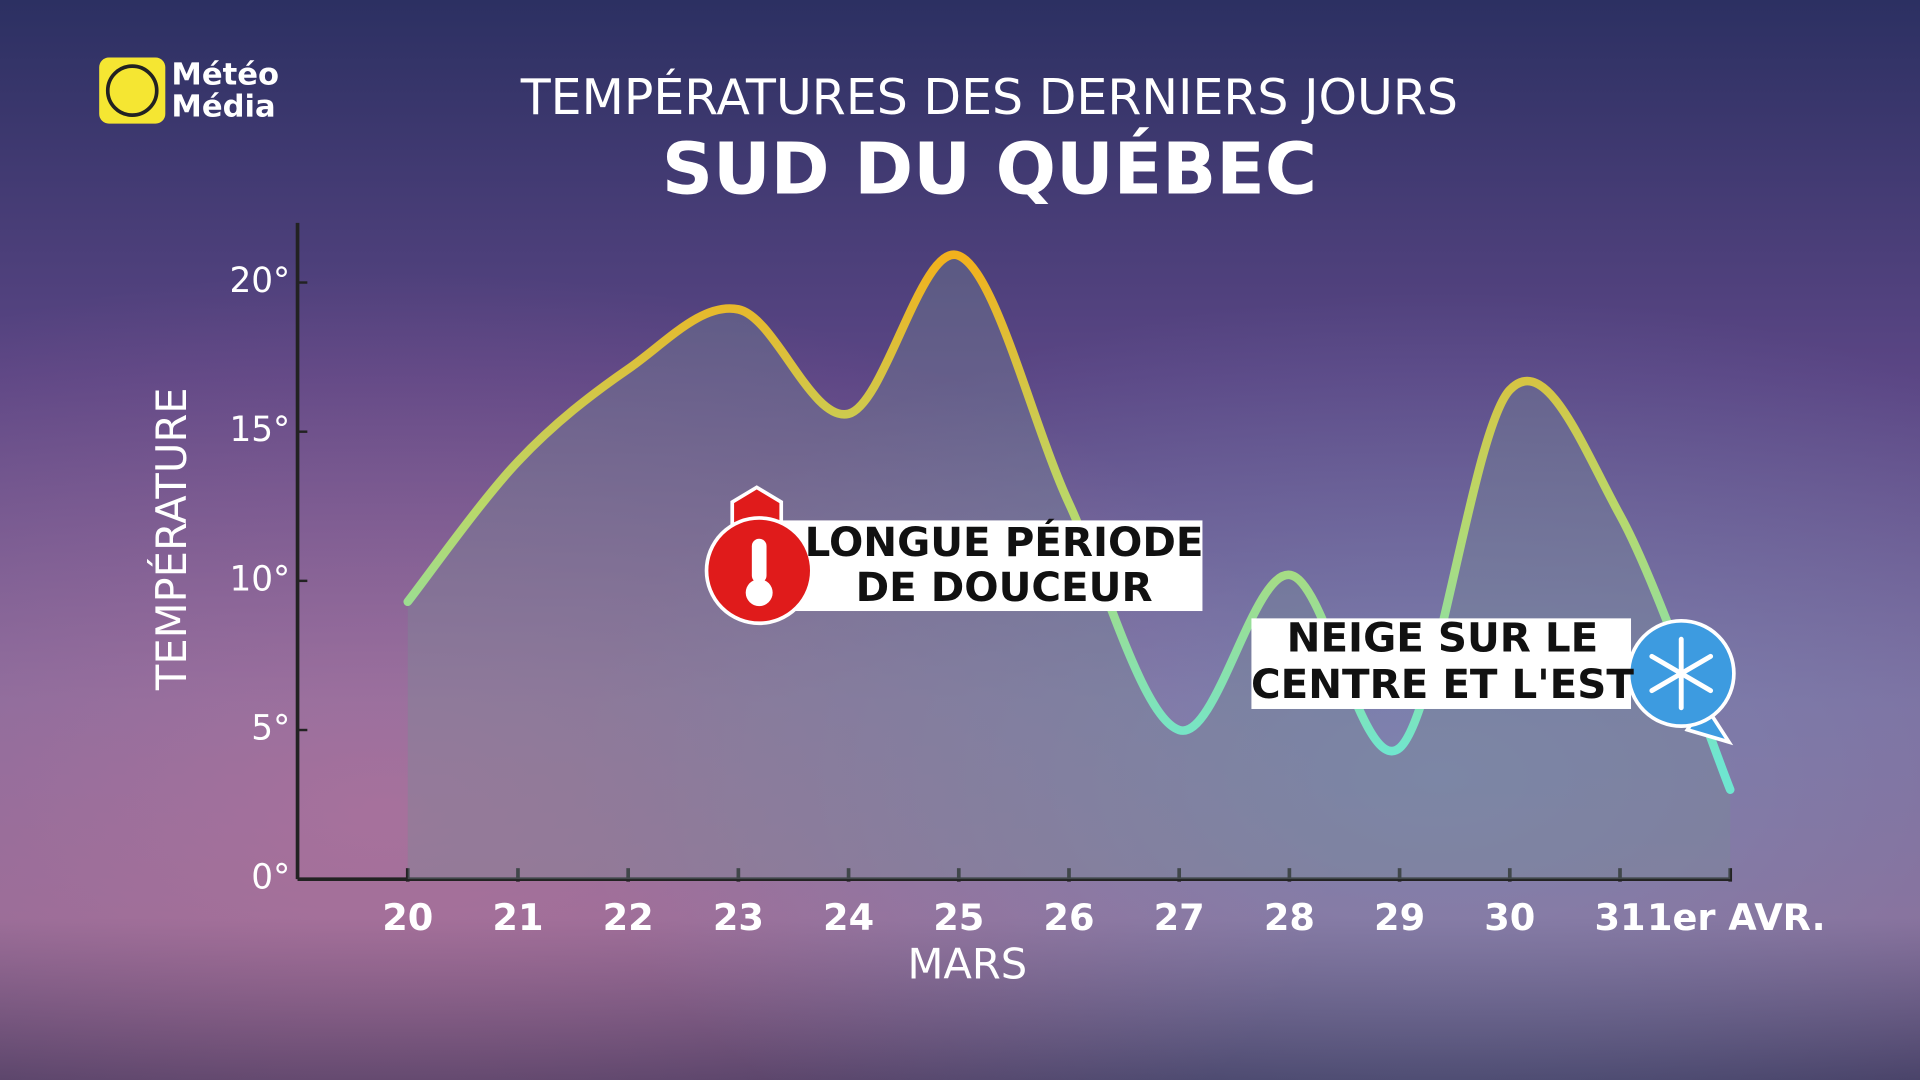  I want to click on annotation-snow: NEIGE SUR LE CENTRE ET L'EST, so click(1493, 679).